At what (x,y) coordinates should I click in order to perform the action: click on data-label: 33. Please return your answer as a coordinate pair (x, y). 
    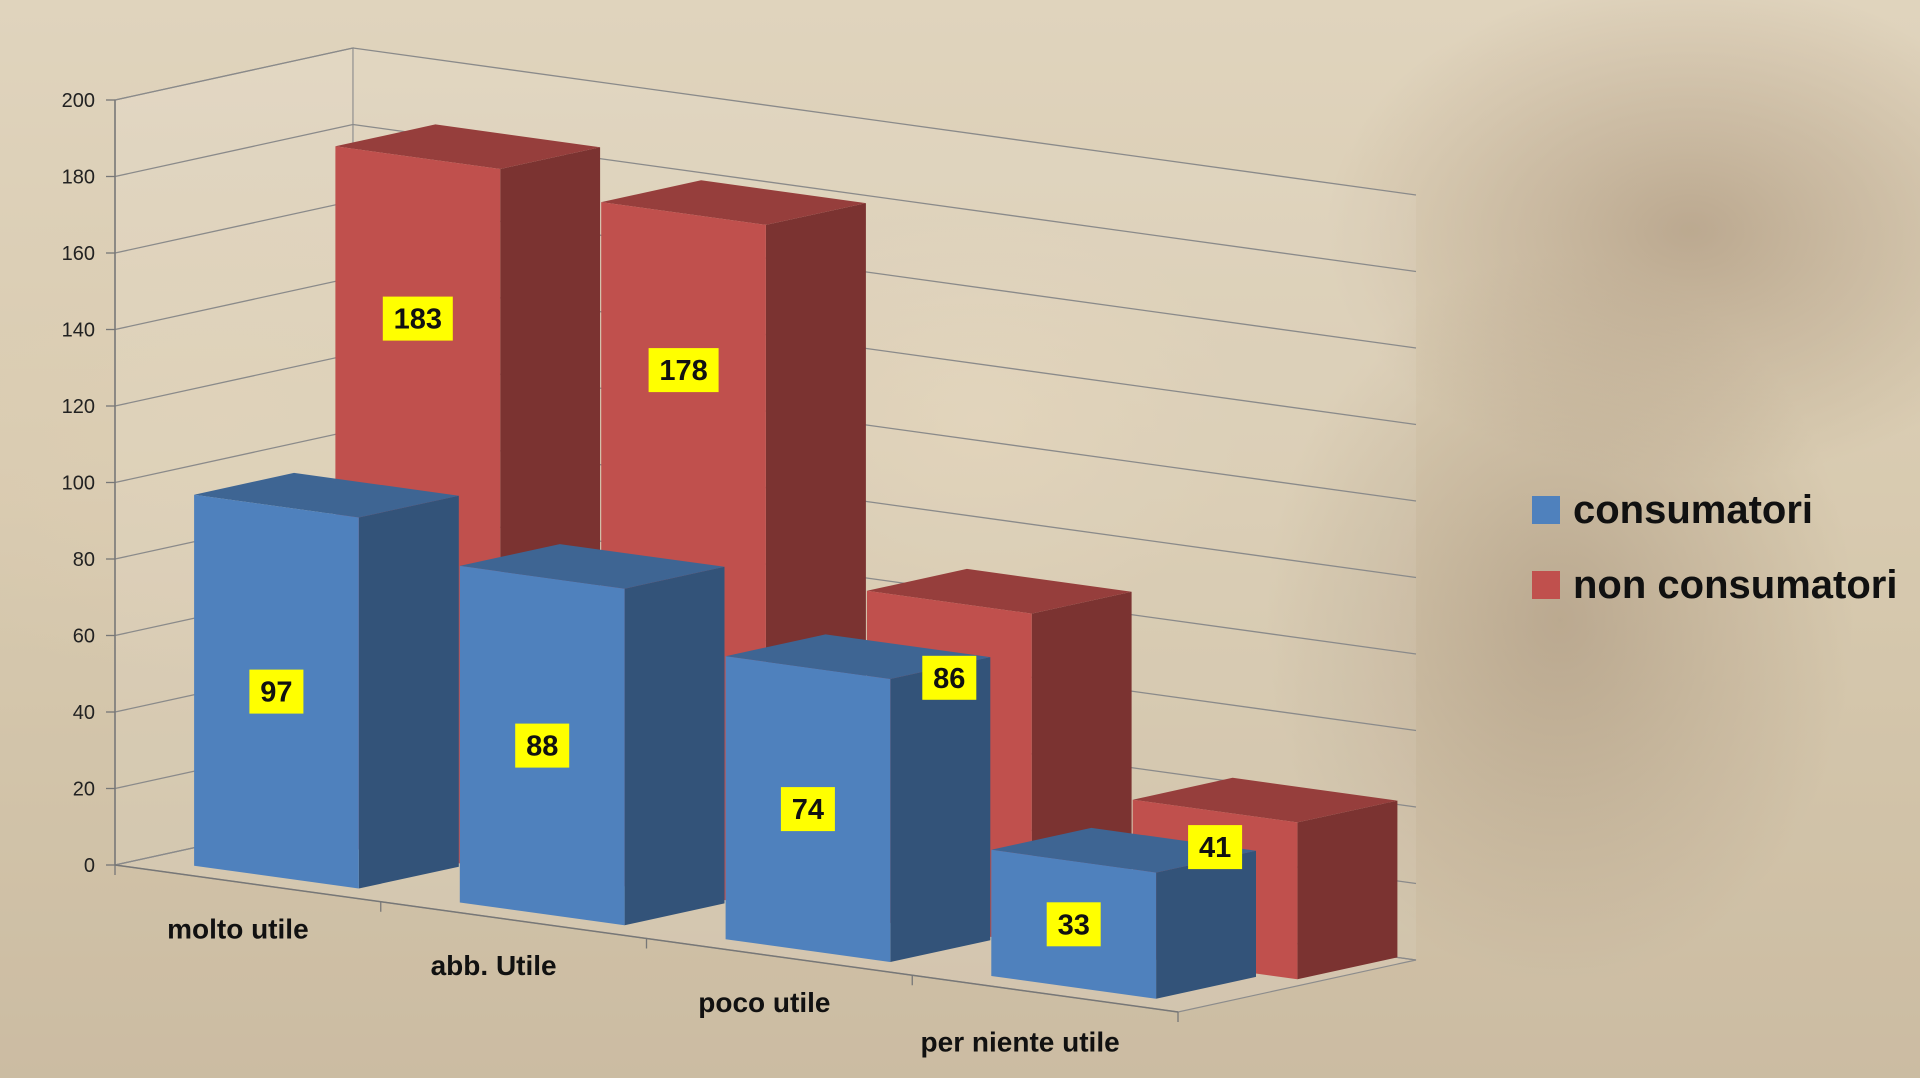
    Looking at the image, I should click on (1074, 925).